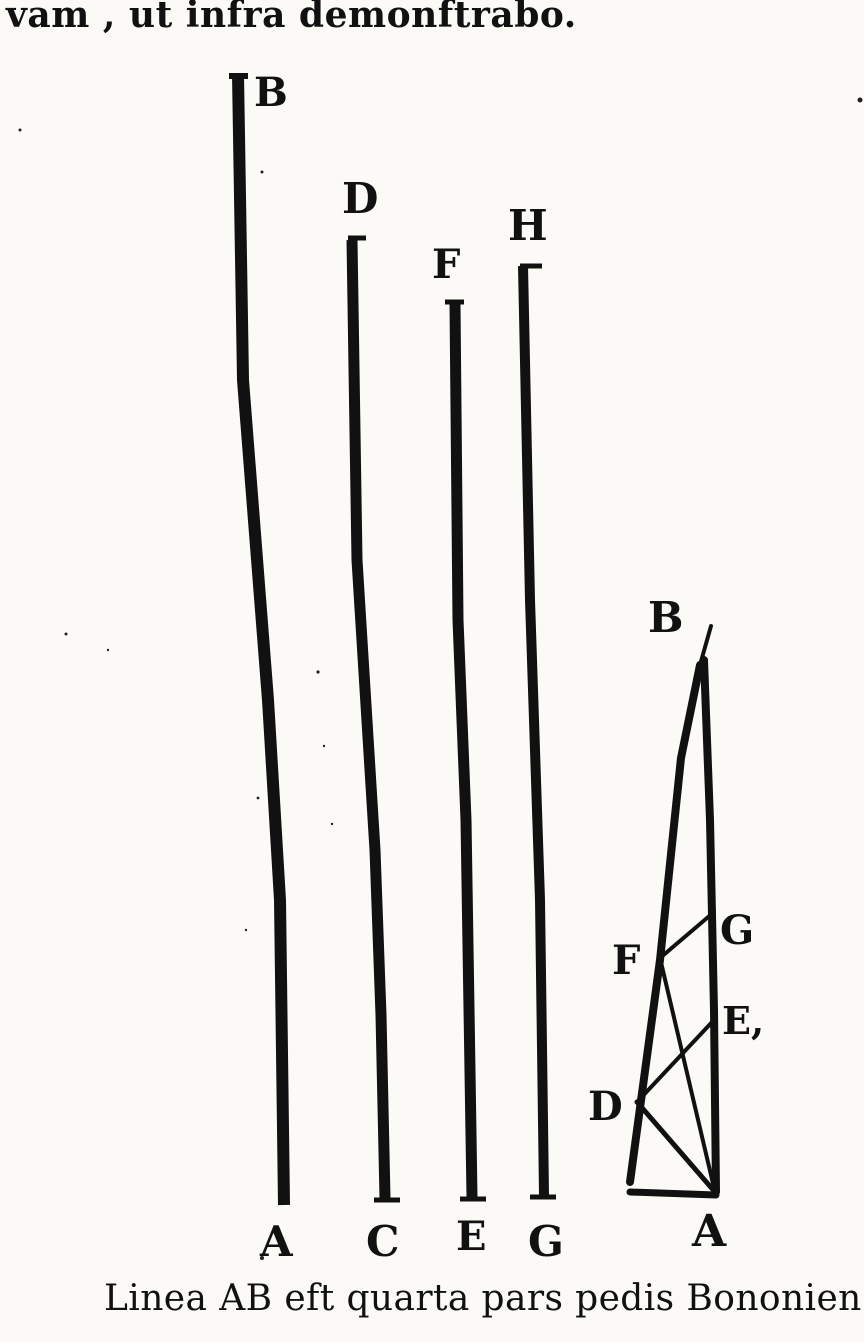  I want to click on label-h-top: H, so click(528, 225).